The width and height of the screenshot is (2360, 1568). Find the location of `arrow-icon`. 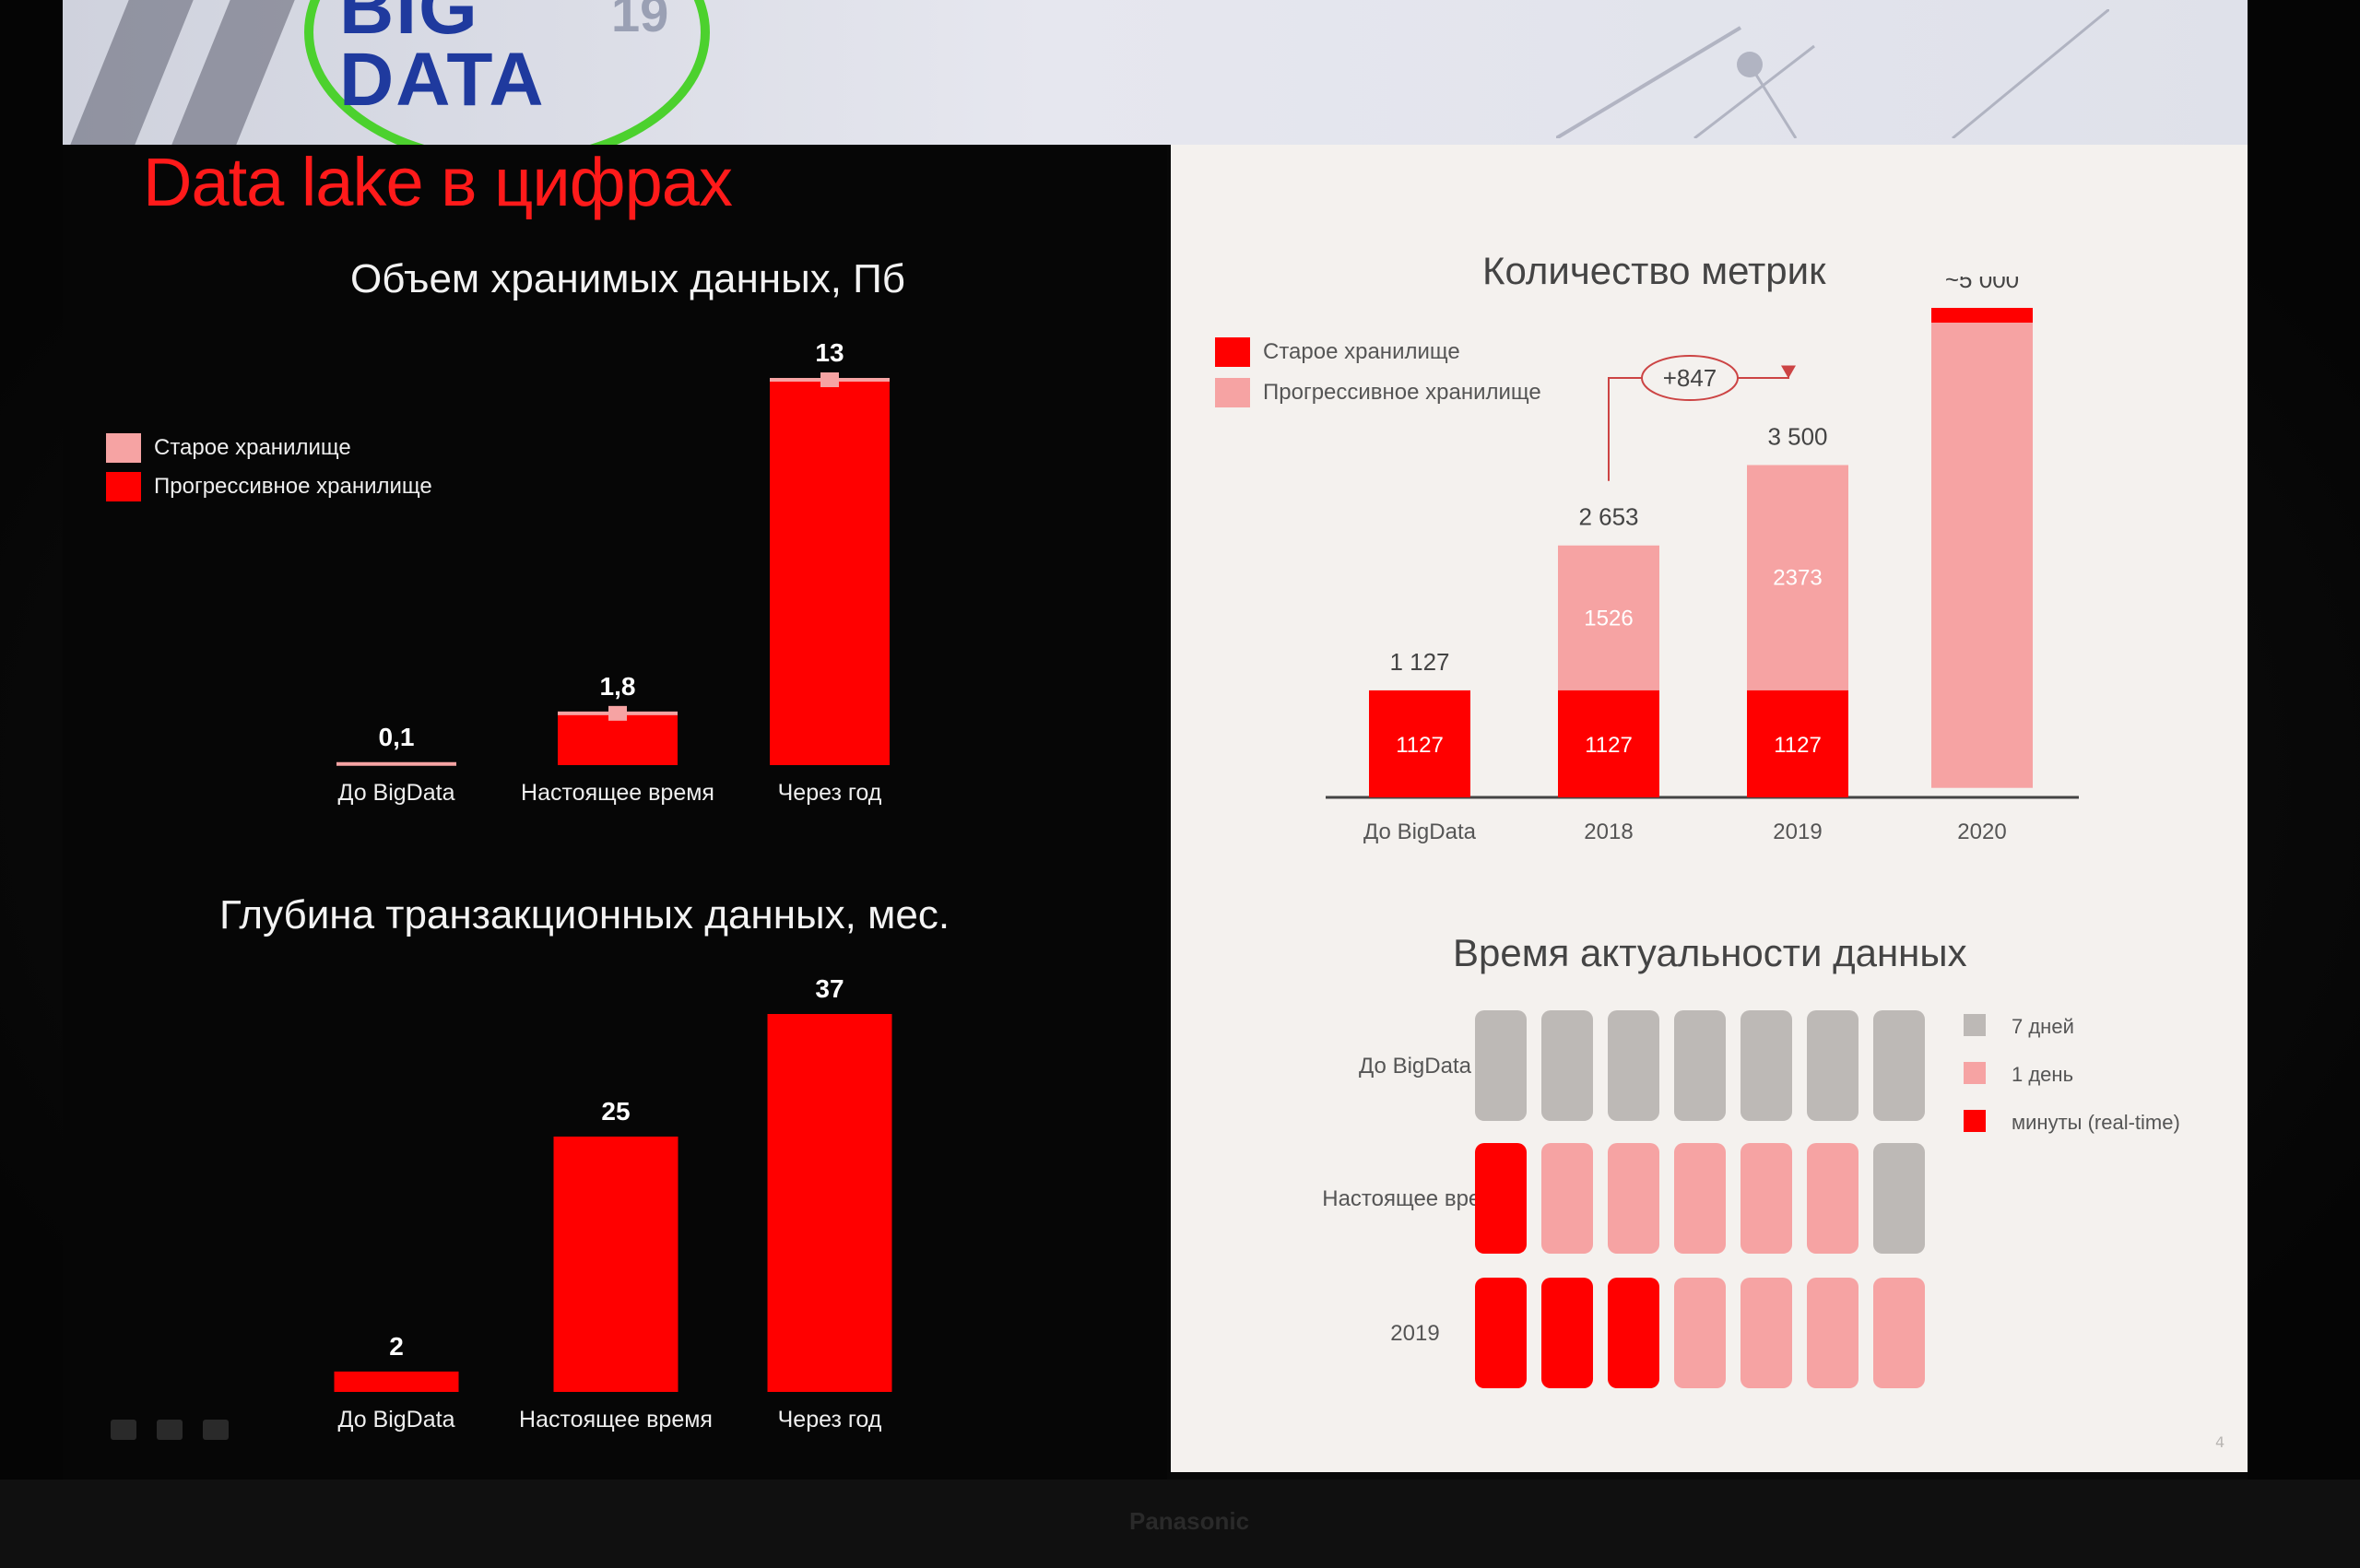

arrow-icon is located at coordinates (216, 1430).